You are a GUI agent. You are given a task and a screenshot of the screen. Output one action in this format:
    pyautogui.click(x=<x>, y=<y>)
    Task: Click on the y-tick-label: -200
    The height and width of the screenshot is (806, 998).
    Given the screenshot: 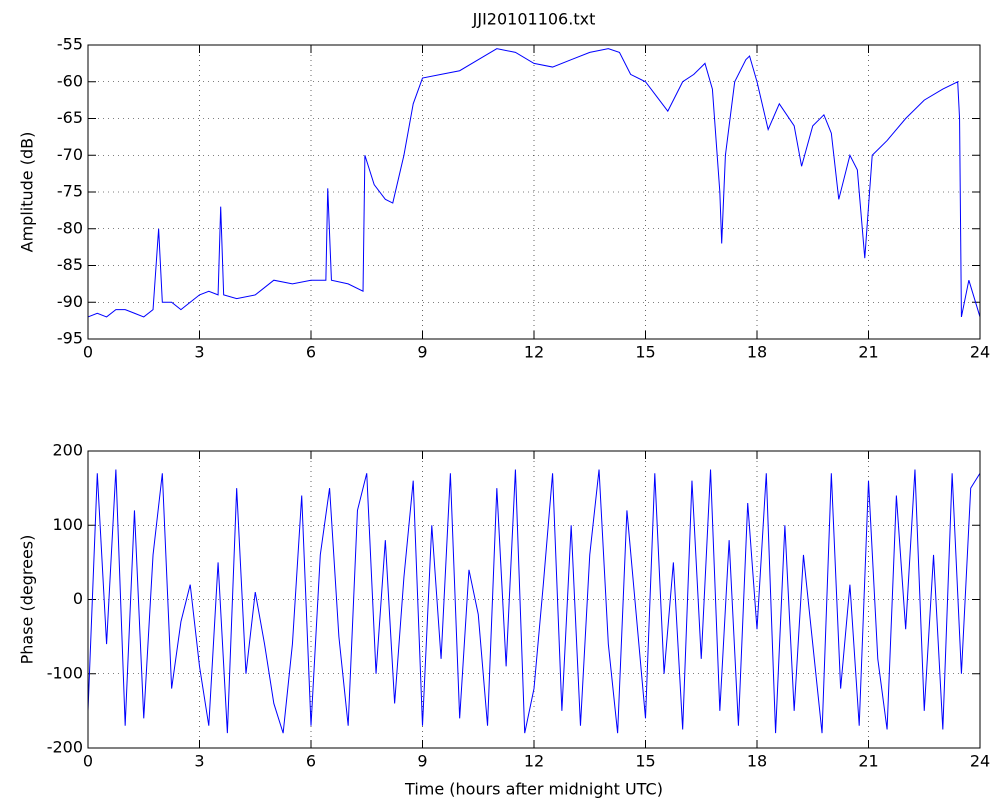 What is the action you would take?
    pyautogui.click(x=65, y=747)
    